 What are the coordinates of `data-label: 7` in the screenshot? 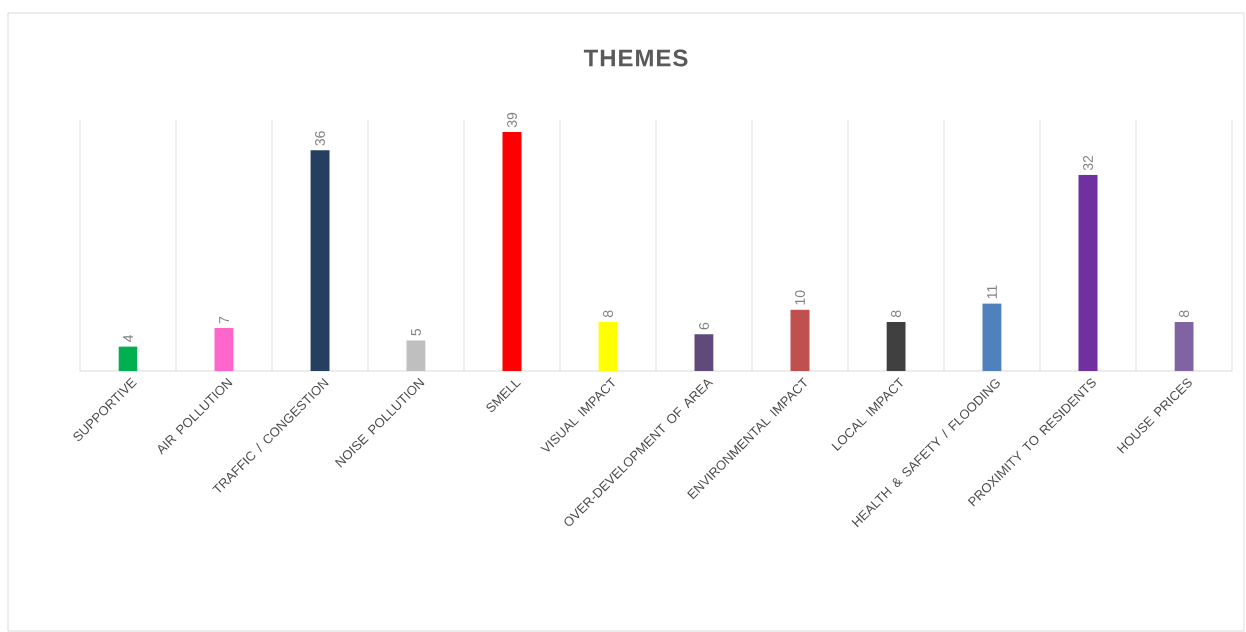 It's located at (224, 320).